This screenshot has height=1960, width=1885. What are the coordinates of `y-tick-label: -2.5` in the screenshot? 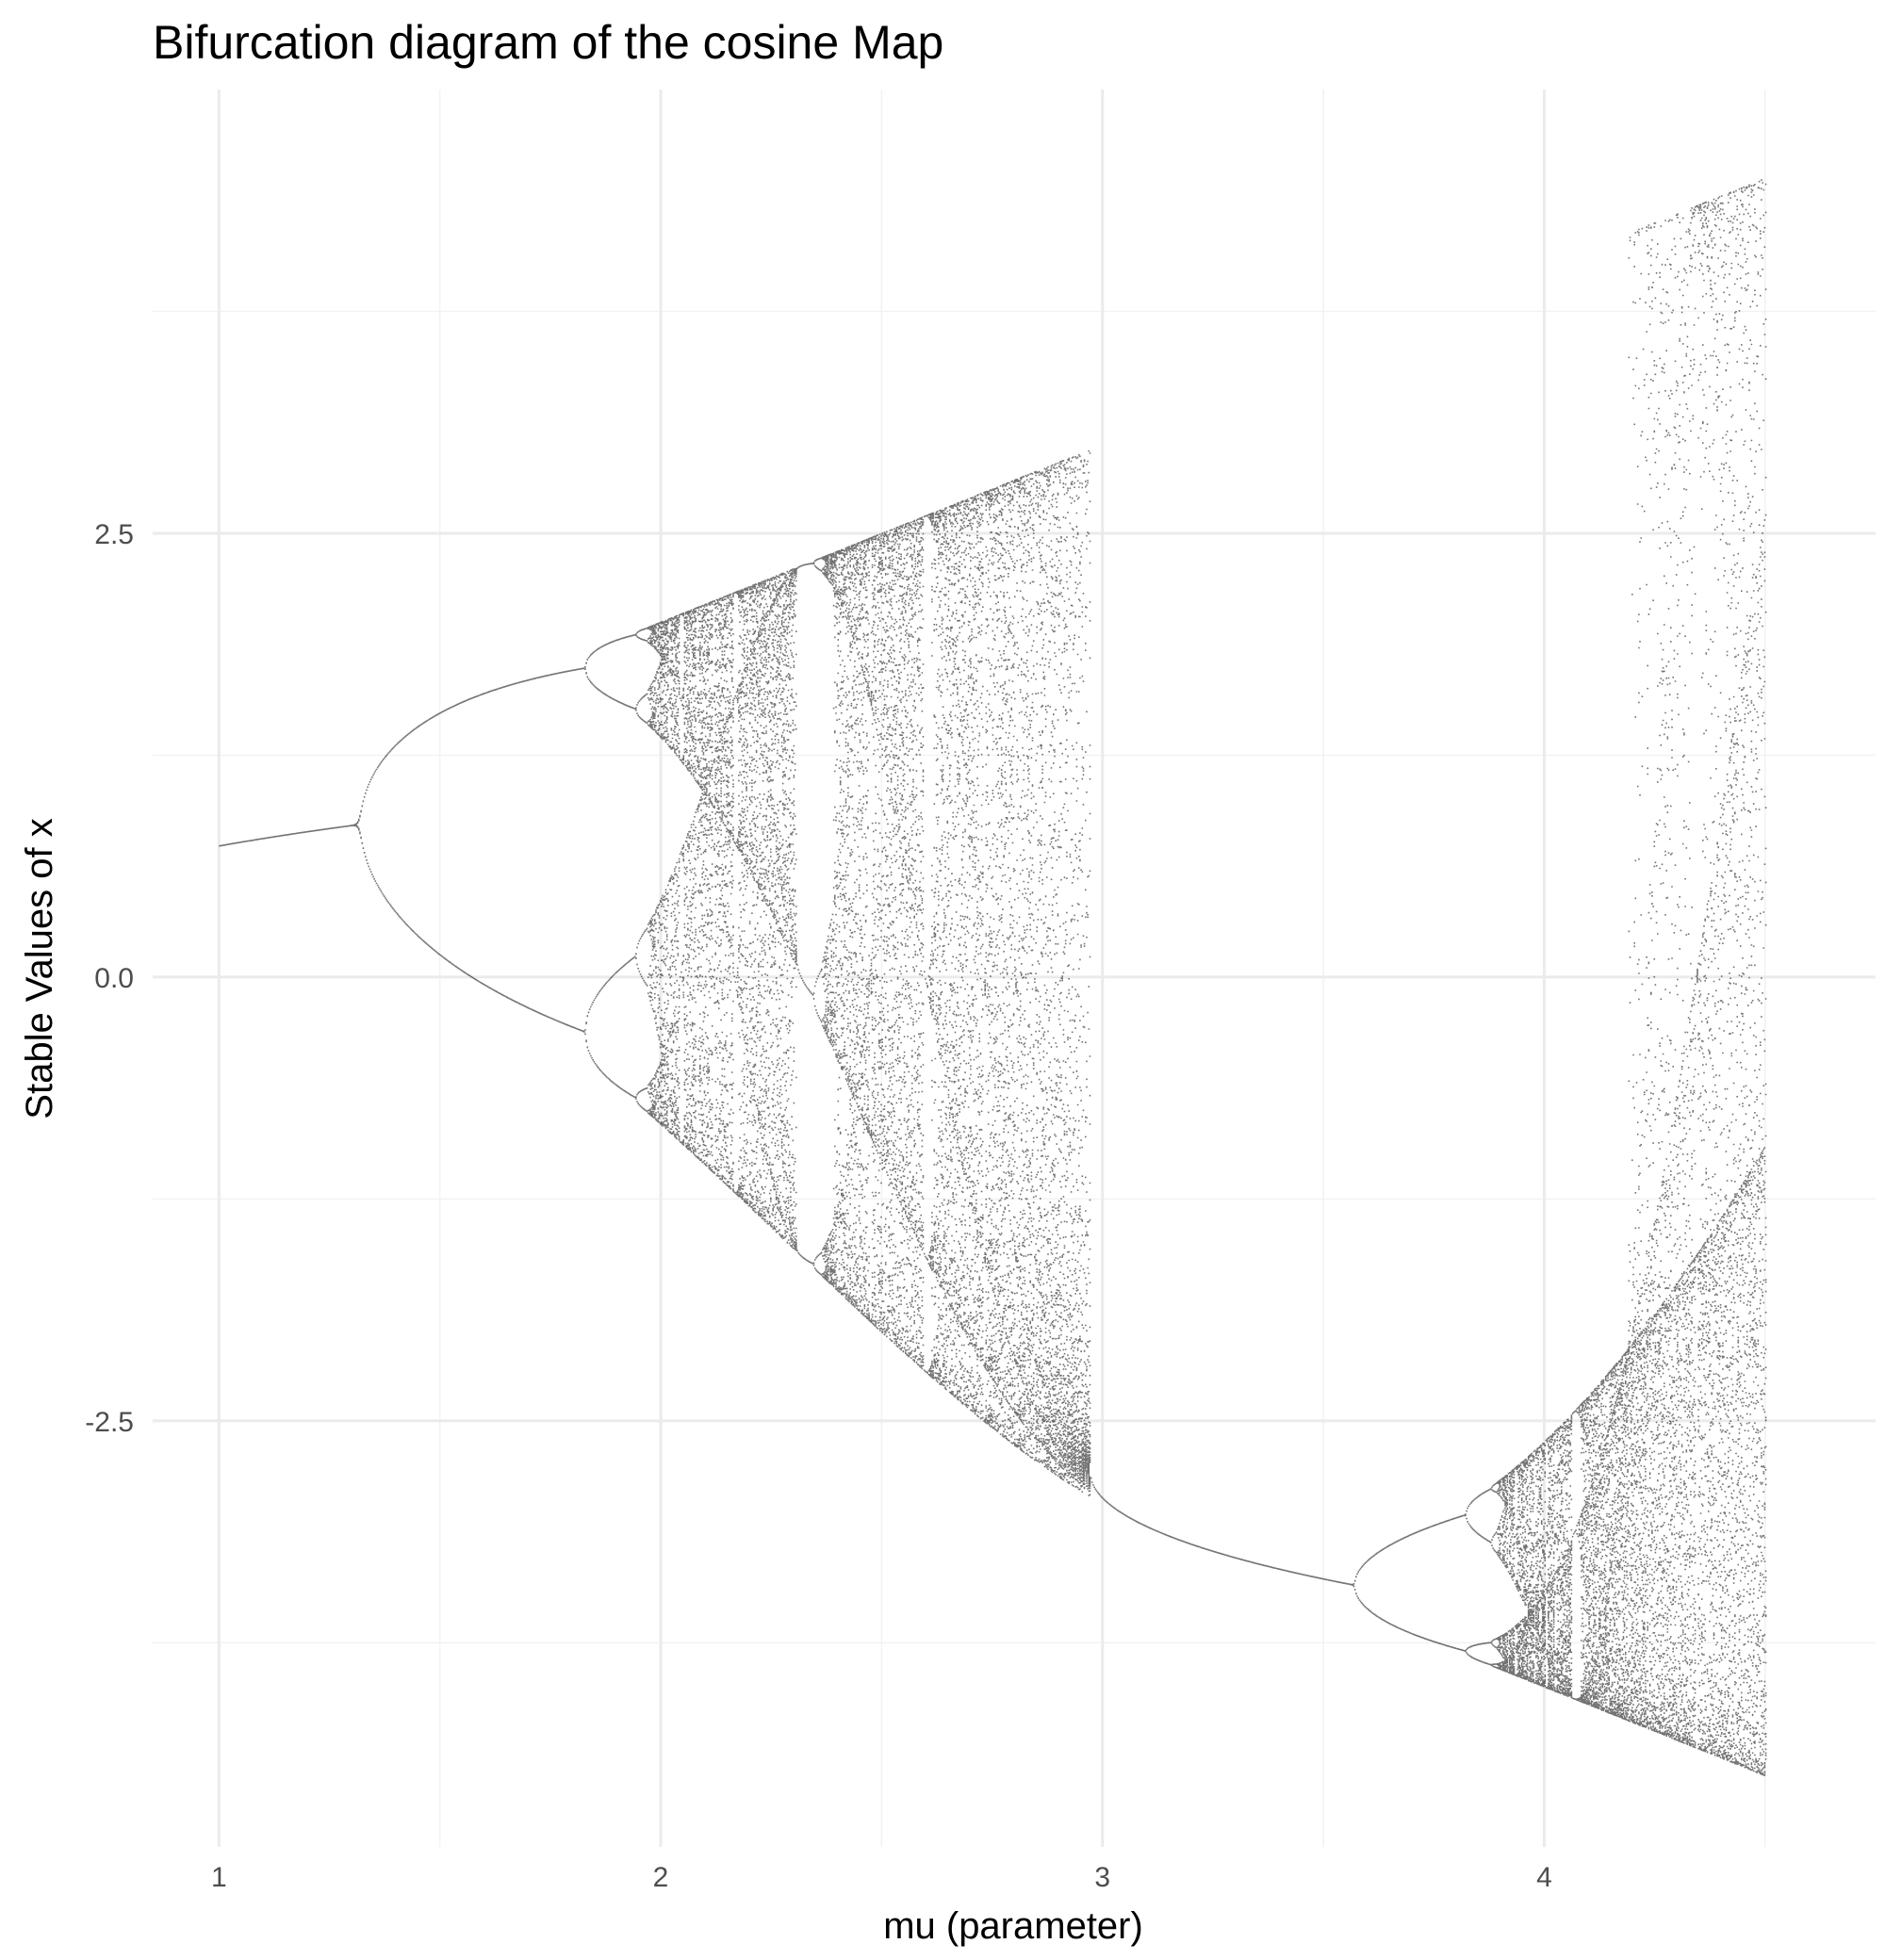 It's located at (110, 1422).